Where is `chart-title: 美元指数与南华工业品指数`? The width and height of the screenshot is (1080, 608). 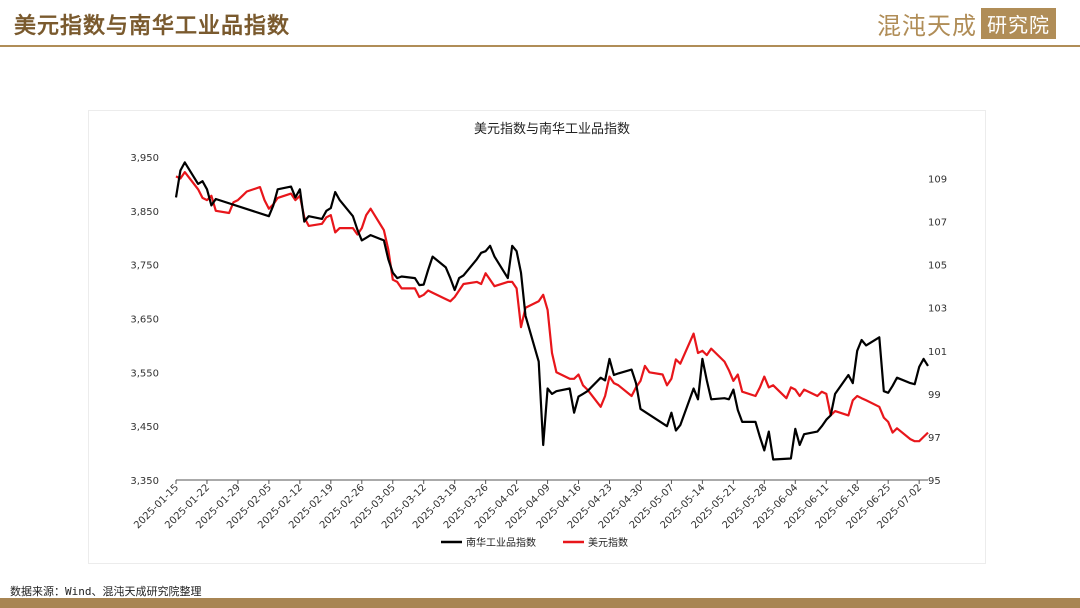 chart-title: 美元指数与南华工业品指数 is located at coordinates (552, 129).